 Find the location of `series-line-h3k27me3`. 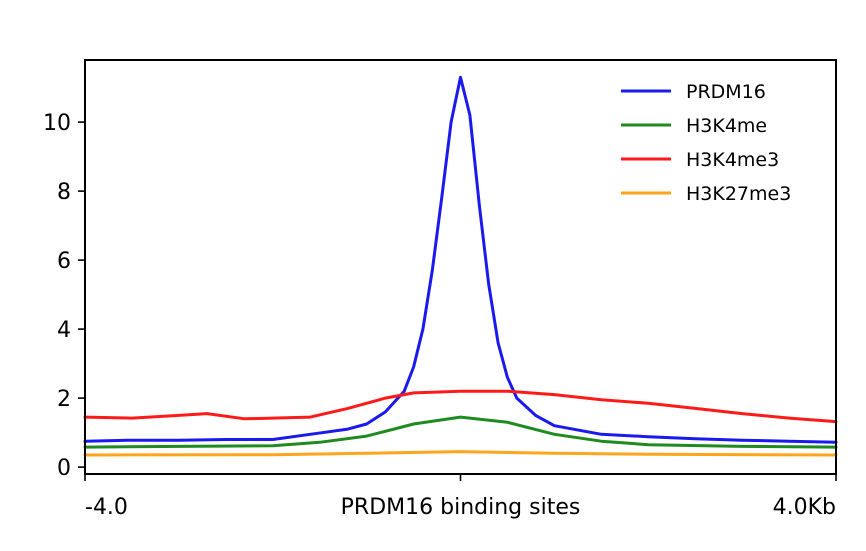

series-line-h3k27me3 is located at coordinates (460, 453).